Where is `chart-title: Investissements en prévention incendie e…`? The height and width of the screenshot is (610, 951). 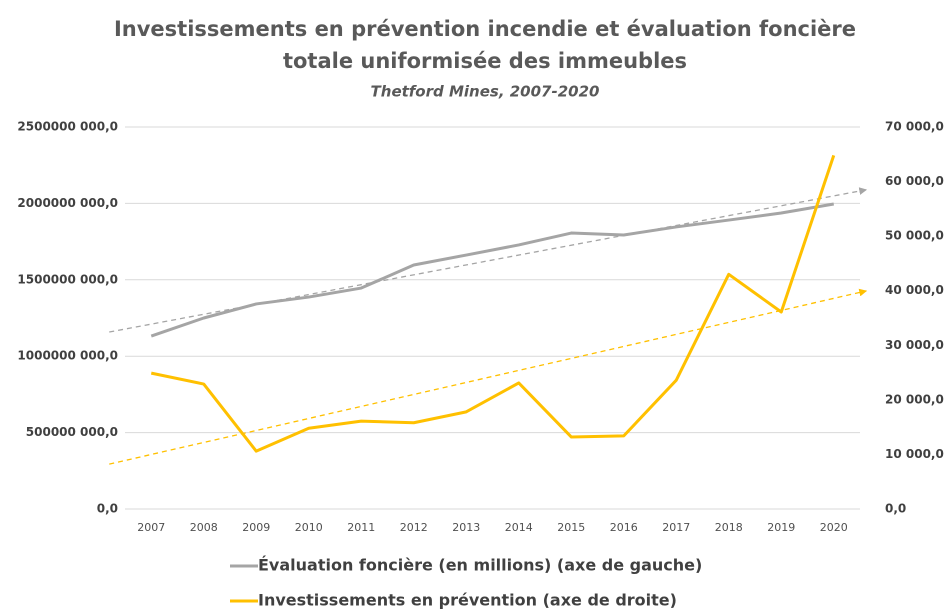
chart-title: Investissements en prévention incendie e… is located at coordinates (485, 29).